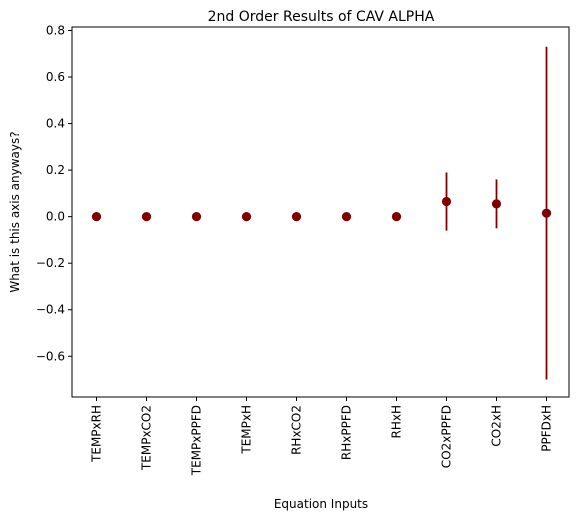 The width and height of the screenshot is (579, 521). What do you see at coordinates (321, 504) in the screenshot?
I see `x-axis-title: Equation Inputs` at bounding box center [321, 504].